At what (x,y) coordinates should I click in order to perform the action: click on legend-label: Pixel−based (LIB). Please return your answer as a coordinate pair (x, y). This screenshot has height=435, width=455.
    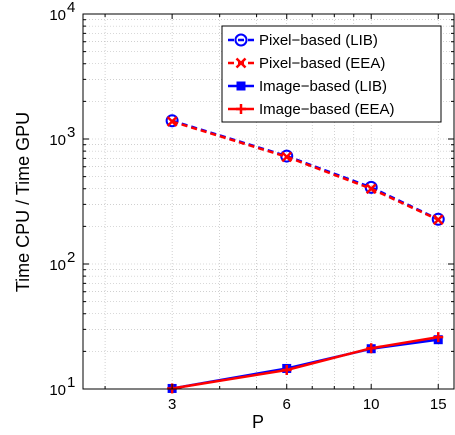
    Looking at the image, I should click on (318, 40).